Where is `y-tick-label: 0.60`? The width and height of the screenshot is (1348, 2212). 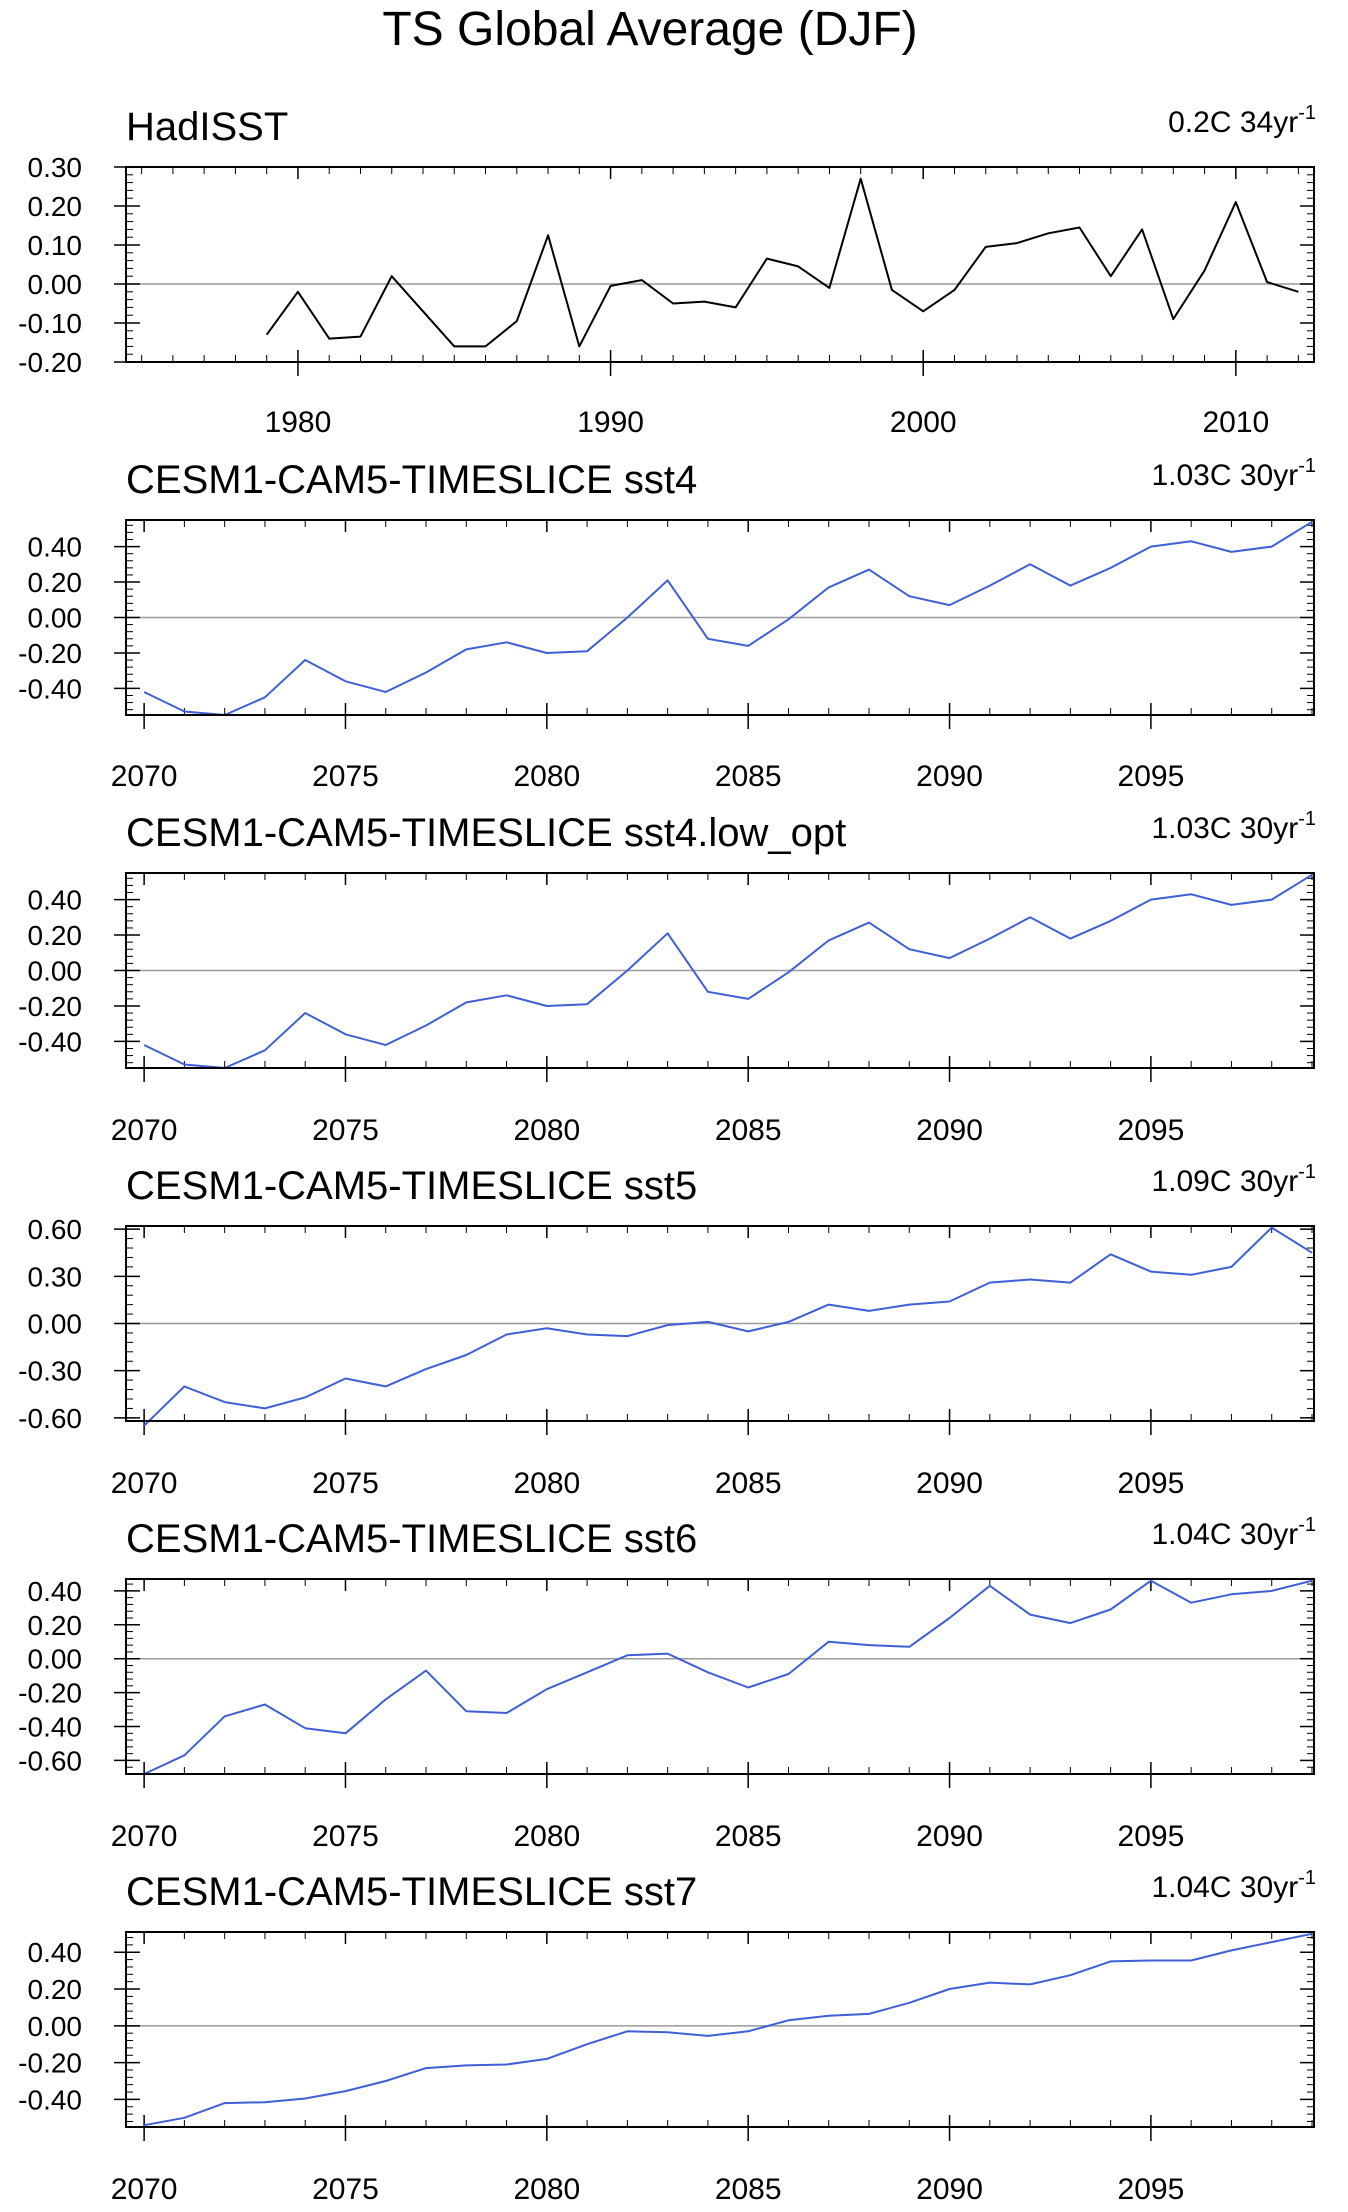 y-tick-label: 0.60 is located at coordinates (55, 1229).